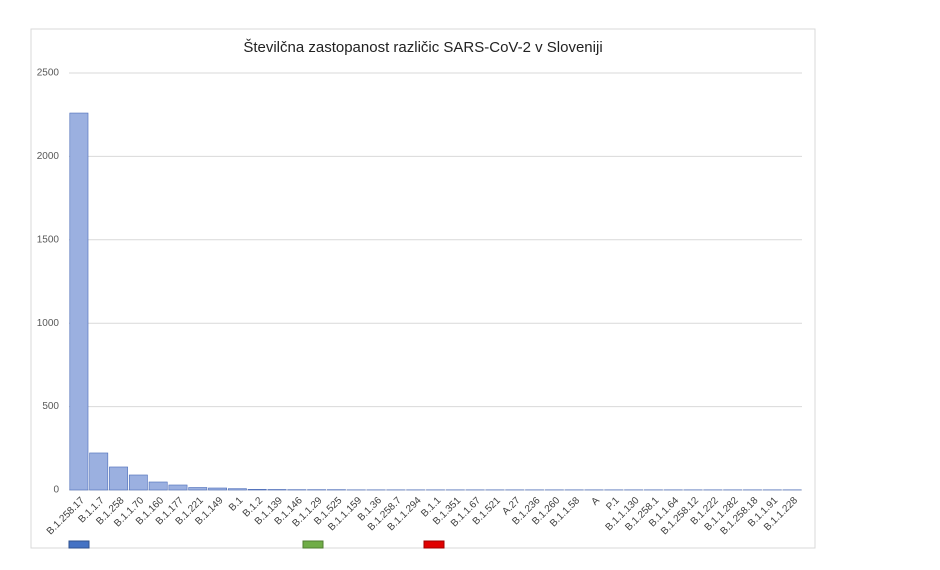  I want to click on y-tick-label: 500, so click(50, 406).